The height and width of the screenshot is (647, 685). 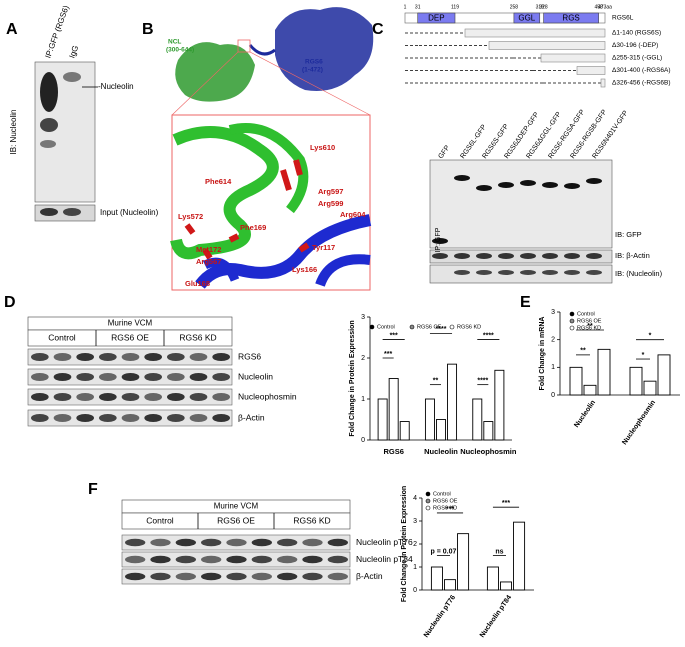 I want to click on label: NCL, so click(x=174, y=42).